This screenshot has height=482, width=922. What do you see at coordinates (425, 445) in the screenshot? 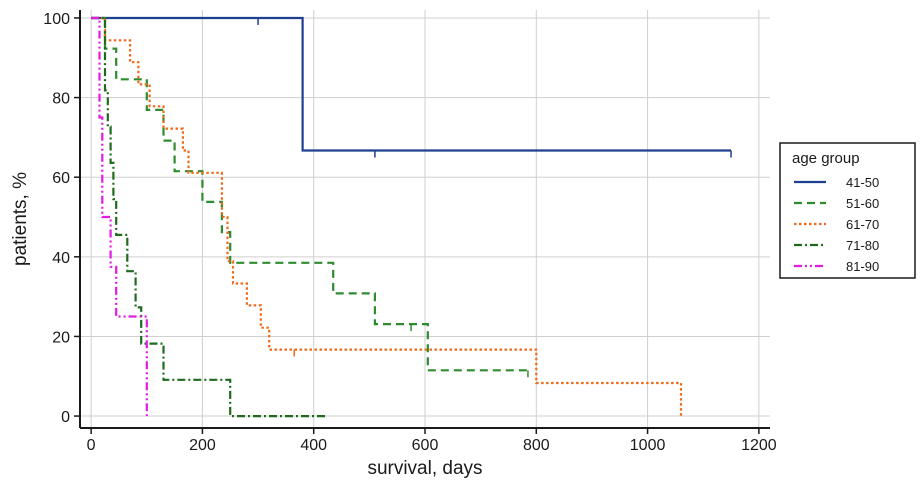
I see `x-tick-label: 600` at bounding box center [425, 445].